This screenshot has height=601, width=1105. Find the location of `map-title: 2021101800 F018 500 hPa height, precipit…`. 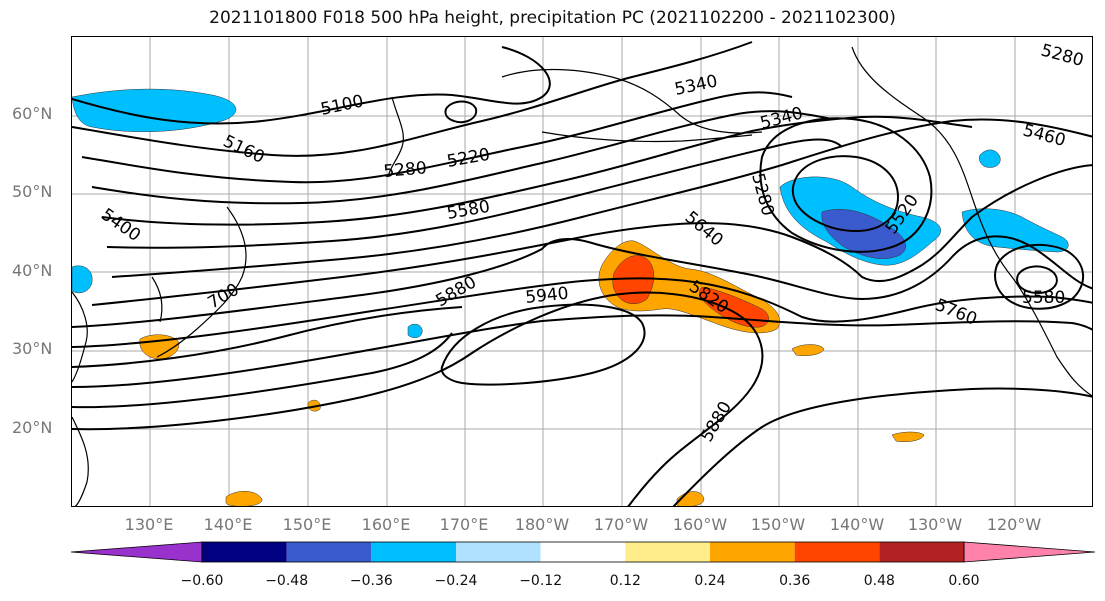

map-title: 2021101800 F018 500 hPa height, precipit… is located at coordinates (552, 18).